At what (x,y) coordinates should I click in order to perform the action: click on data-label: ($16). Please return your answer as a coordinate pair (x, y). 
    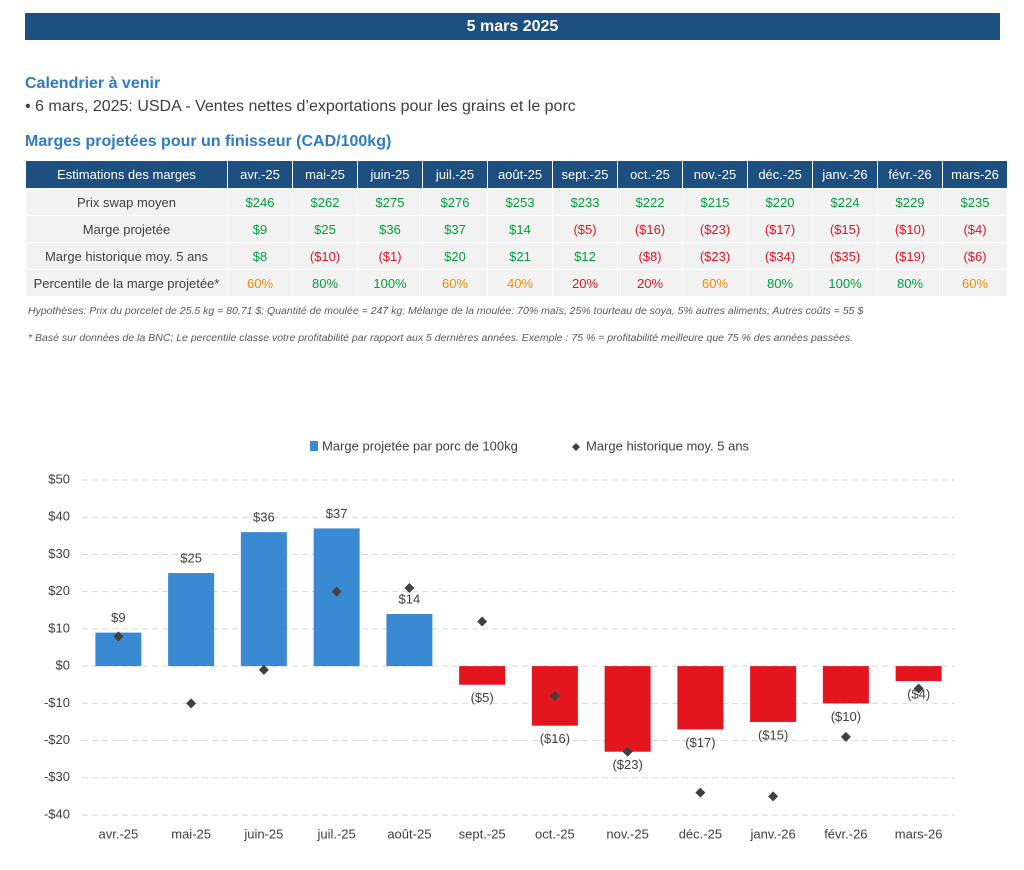
    Looking at the image, I should click on (555, 738).